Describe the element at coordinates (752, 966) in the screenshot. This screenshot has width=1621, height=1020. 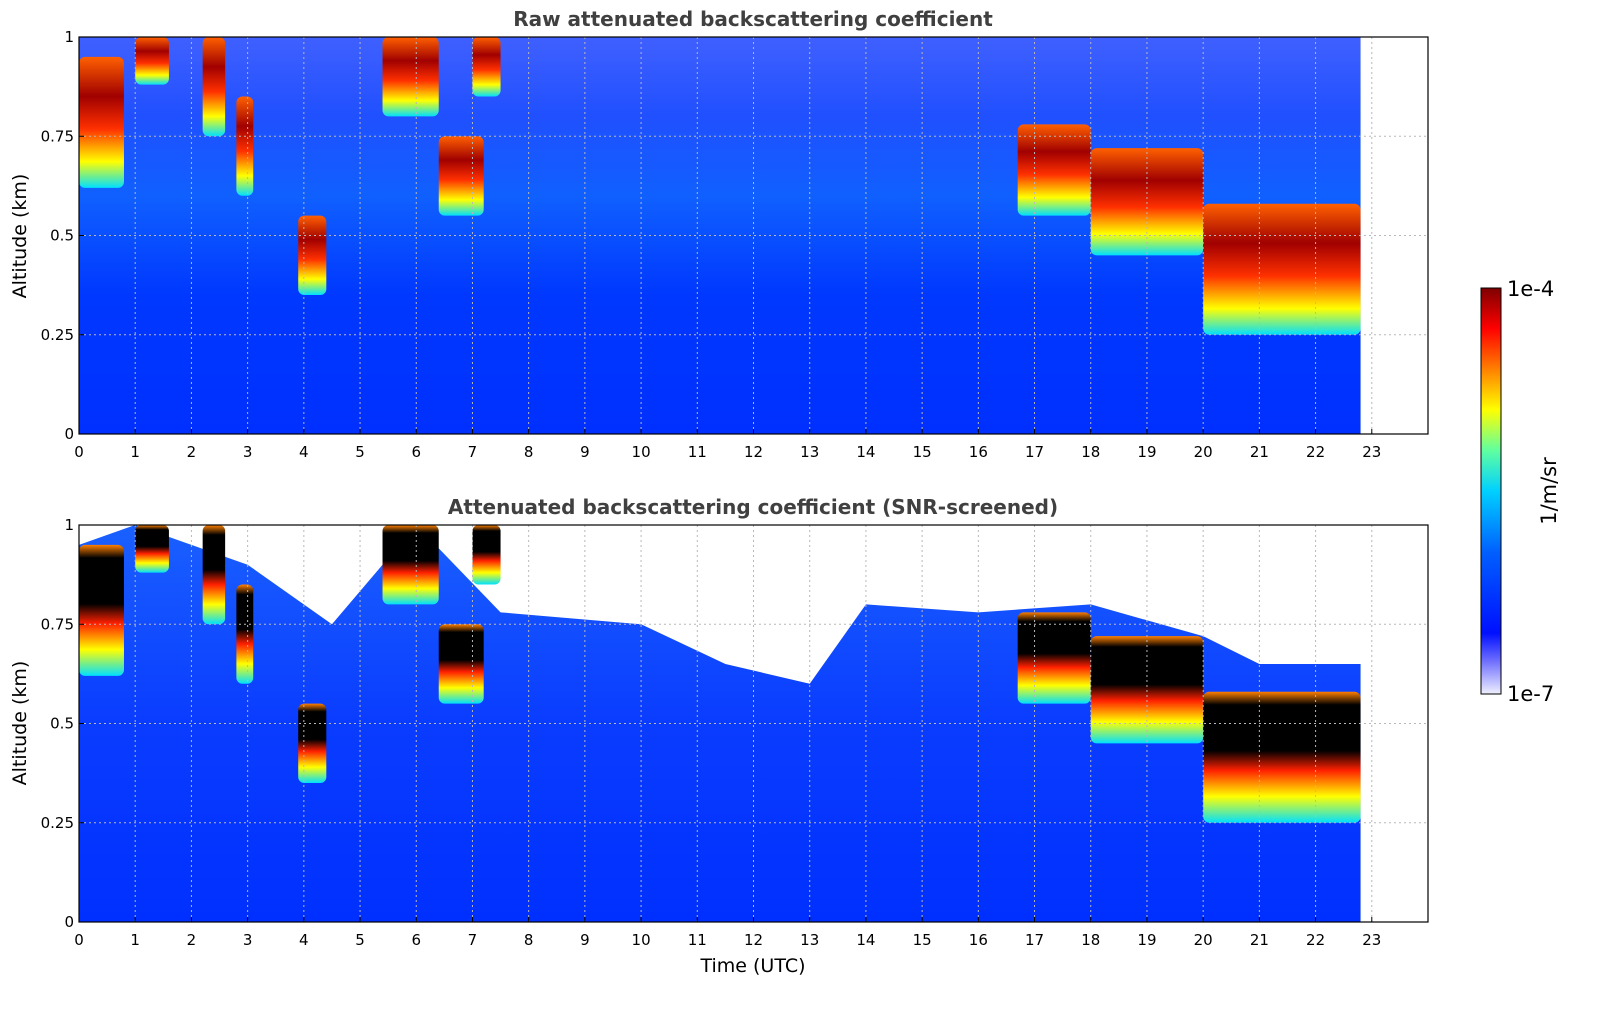
I see `x-axis-label: Time (UTC)` at that location.